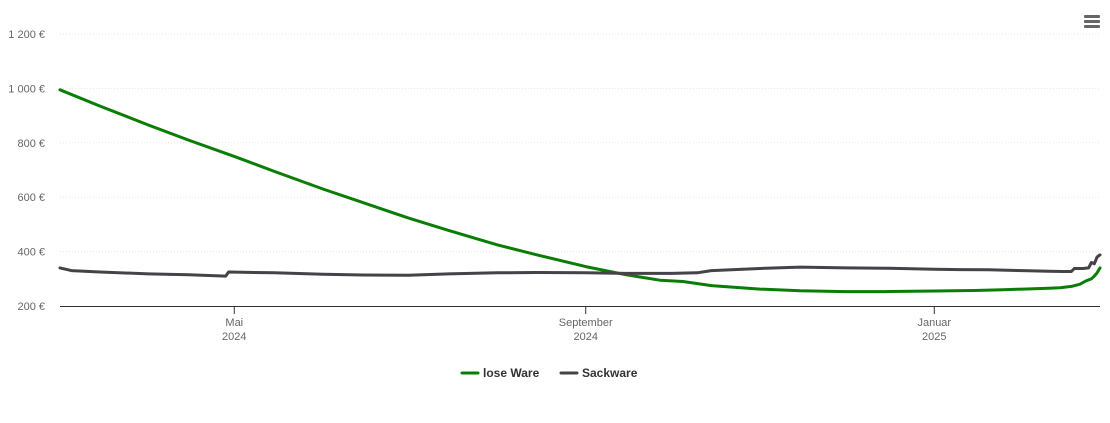 The image size is (1110, 423). What do you see at coordinates (610, 373) in the screenshot?
I see `legend-label: Sackware` at bounding box center [610, 373].